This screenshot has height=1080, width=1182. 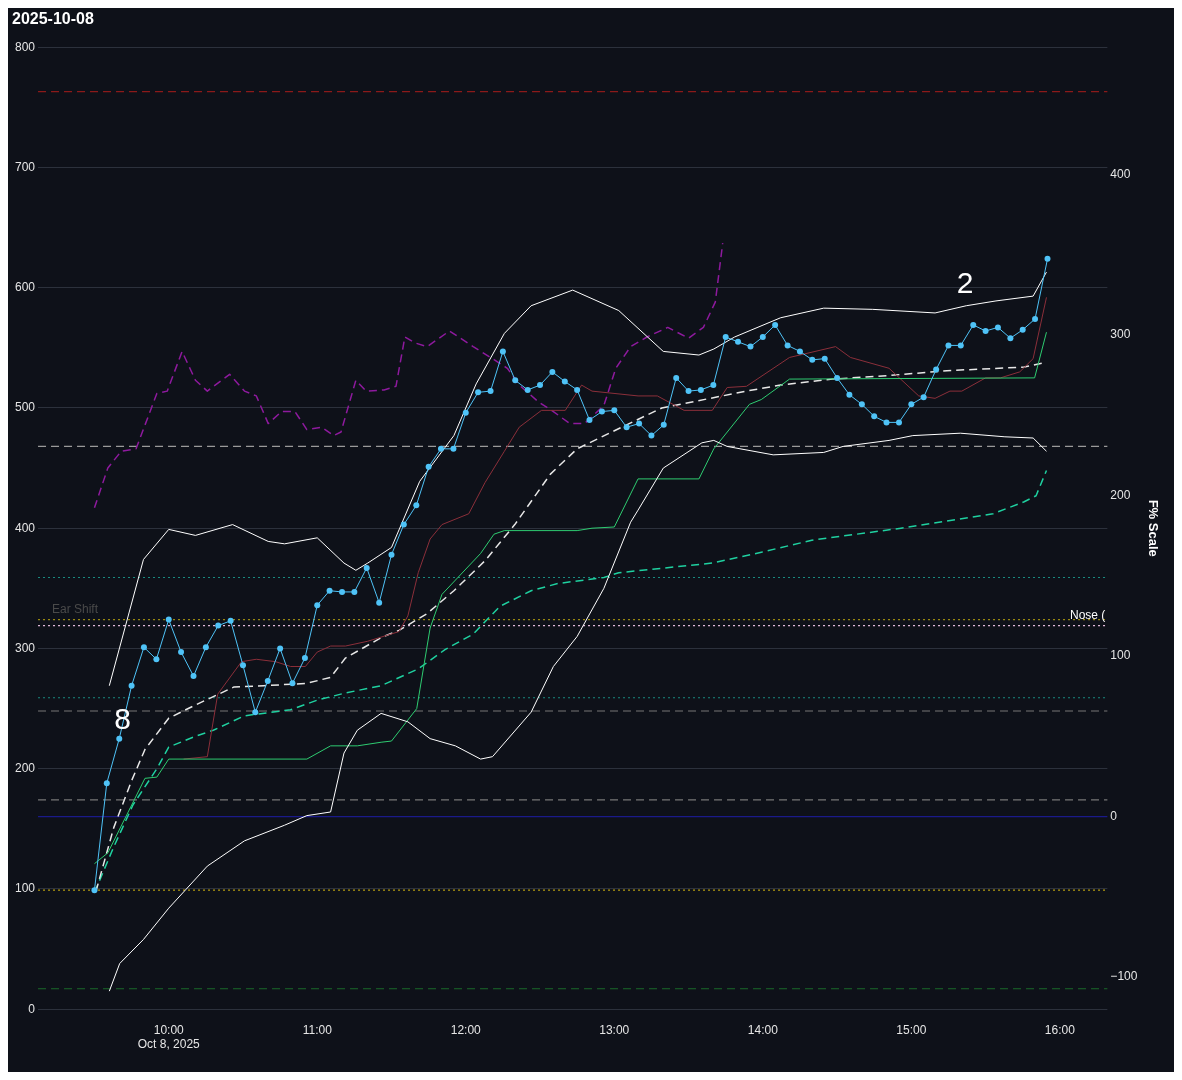 What do you see at coordinates (408, 375) in the screenshot?
I see `line-series` at bounding box center [408, 375].